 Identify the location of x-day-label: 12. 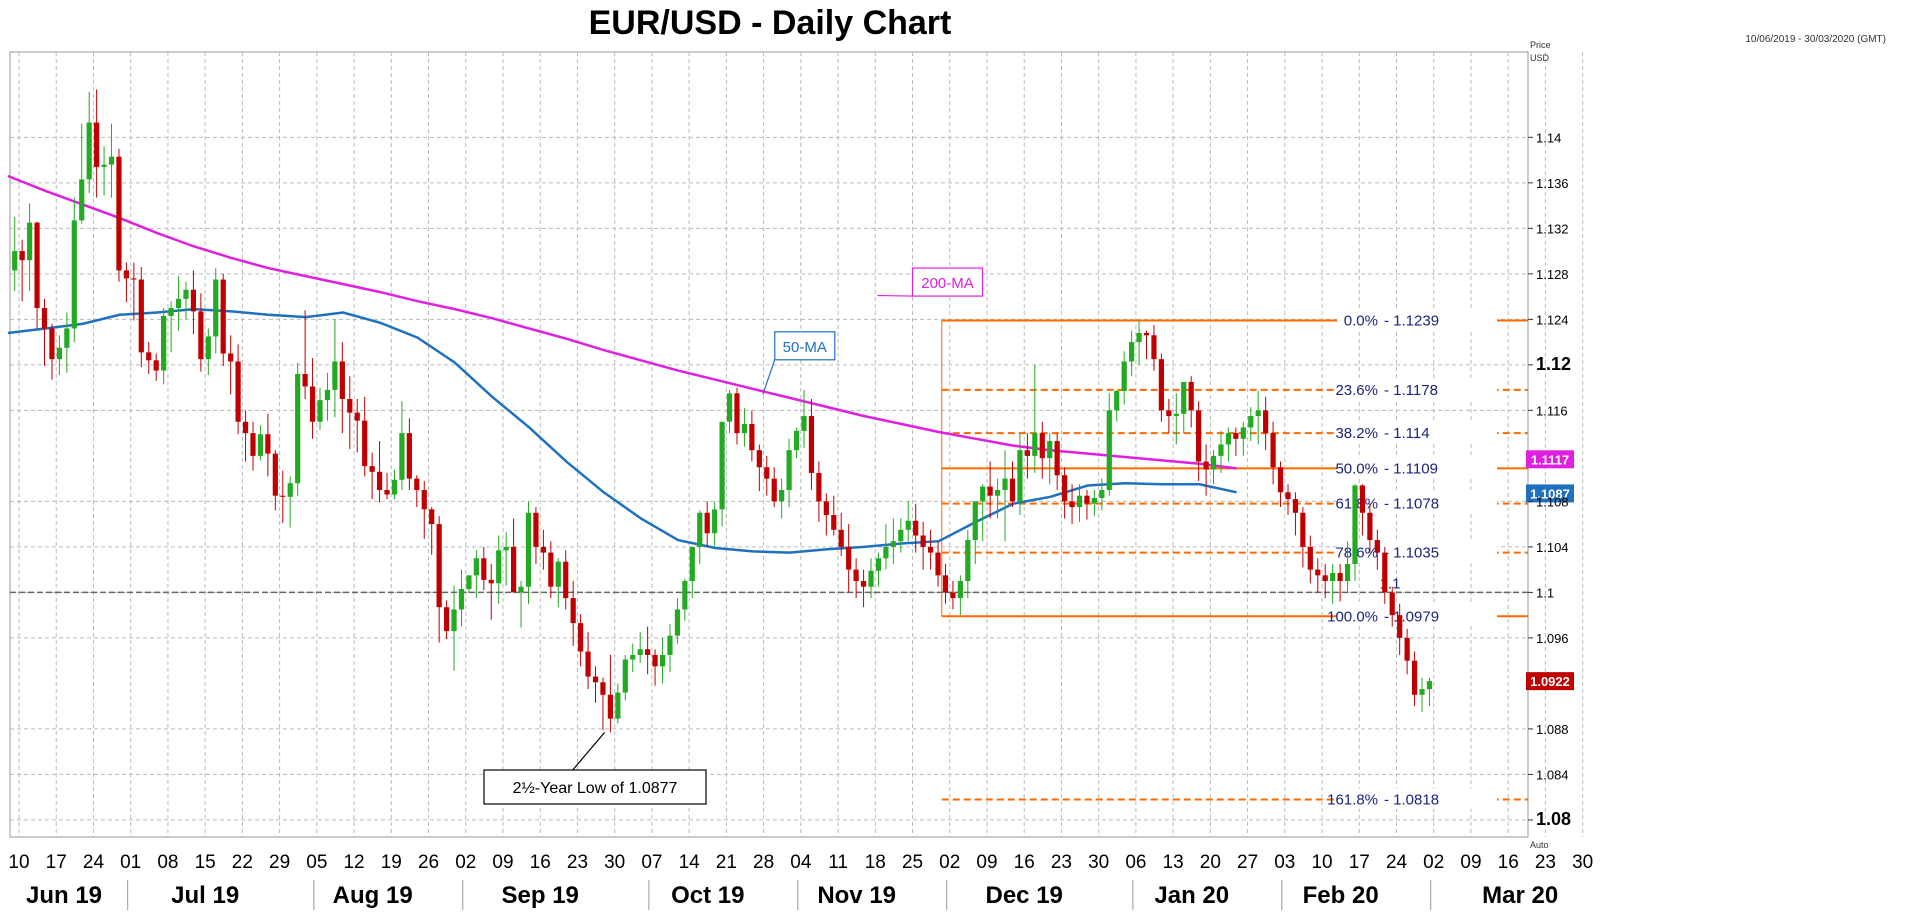
(353, 862).